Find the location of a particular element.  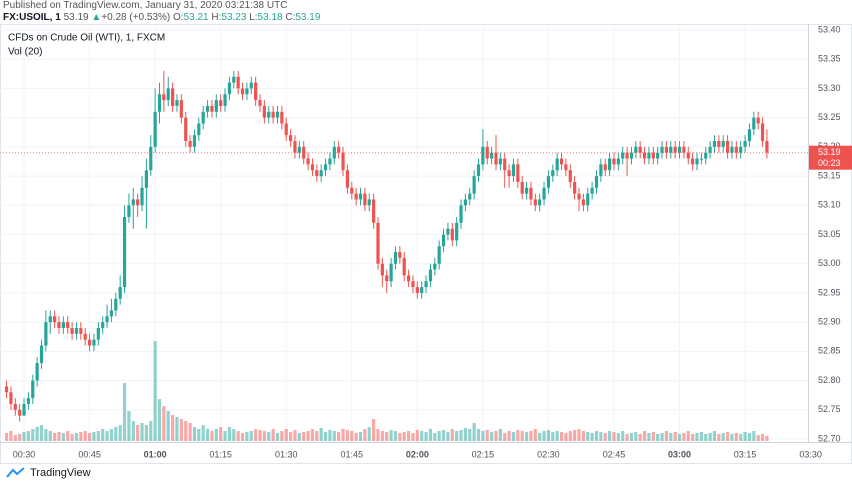

l: 53.18 is located at coordinates (270, 17).